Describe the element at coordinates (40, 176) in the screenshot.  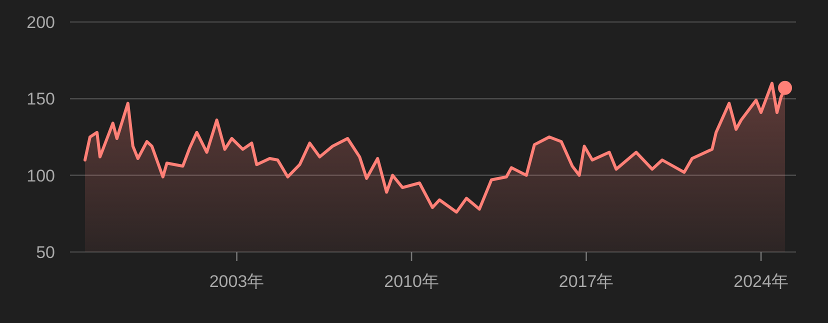
I see `y-tick-label: 100` at that location.